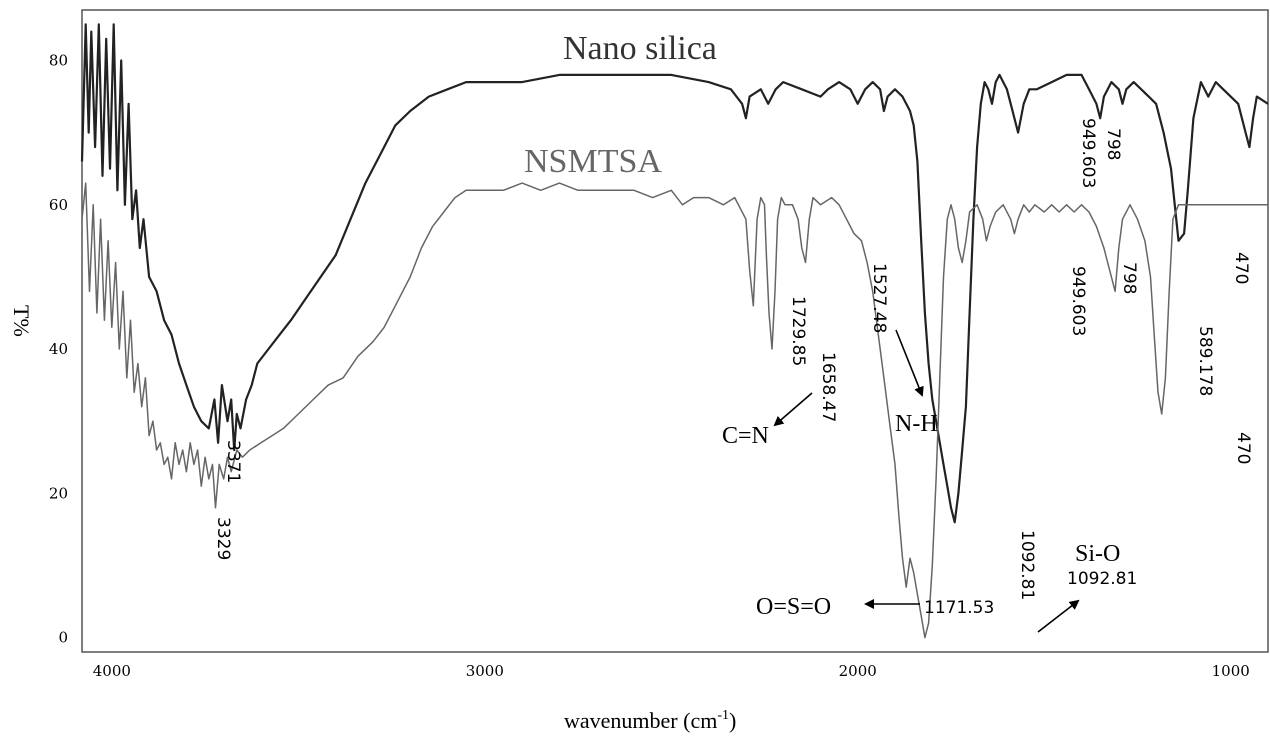 The width and height of the screenshot is (1270, 737). Describe the element at coordinates (58, 205) in the screenshot. I see `y-tick-label: 60` at that location.